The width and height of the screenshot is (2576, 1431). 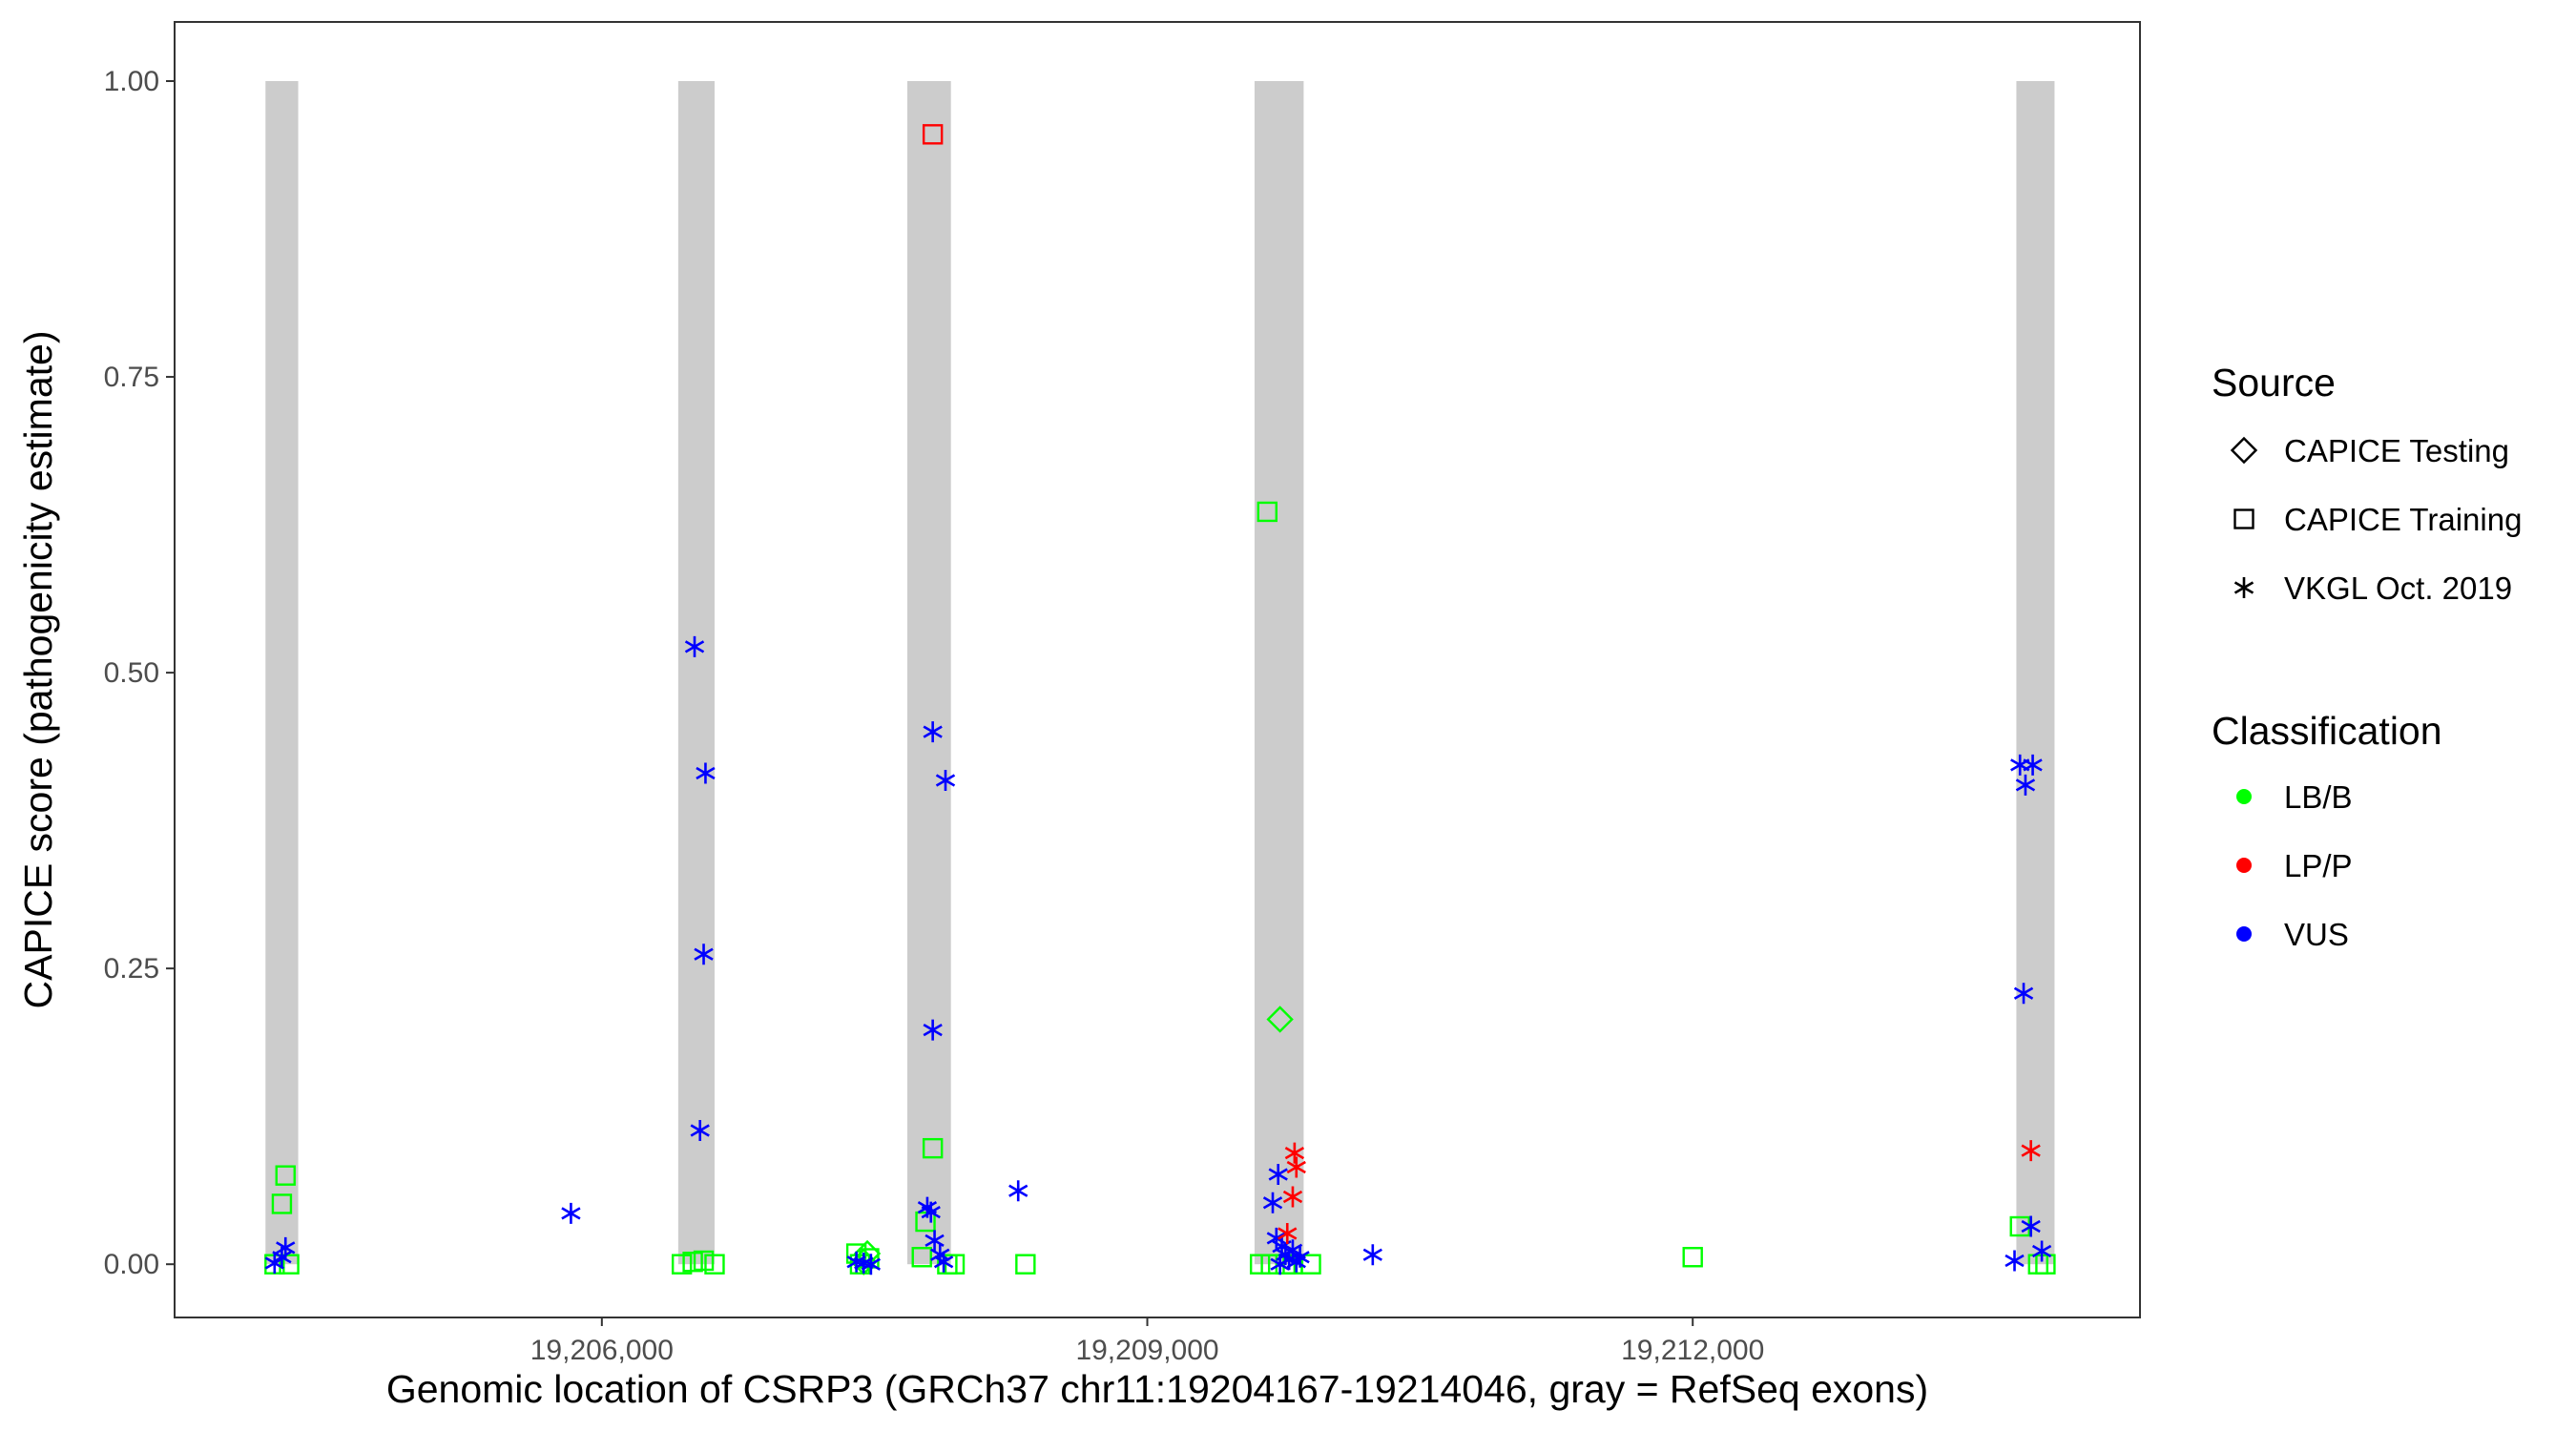 I want to click on legend-label: VKGL Oct. 2019, so click(x=2398, y=588).